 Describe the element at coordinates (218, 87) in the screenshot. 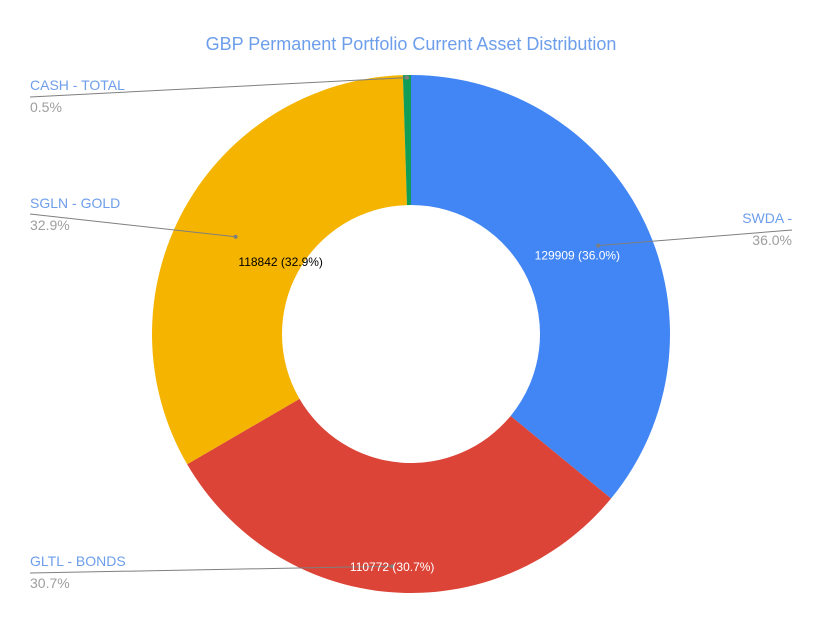

I see `leader-line-cash-total` at that location.